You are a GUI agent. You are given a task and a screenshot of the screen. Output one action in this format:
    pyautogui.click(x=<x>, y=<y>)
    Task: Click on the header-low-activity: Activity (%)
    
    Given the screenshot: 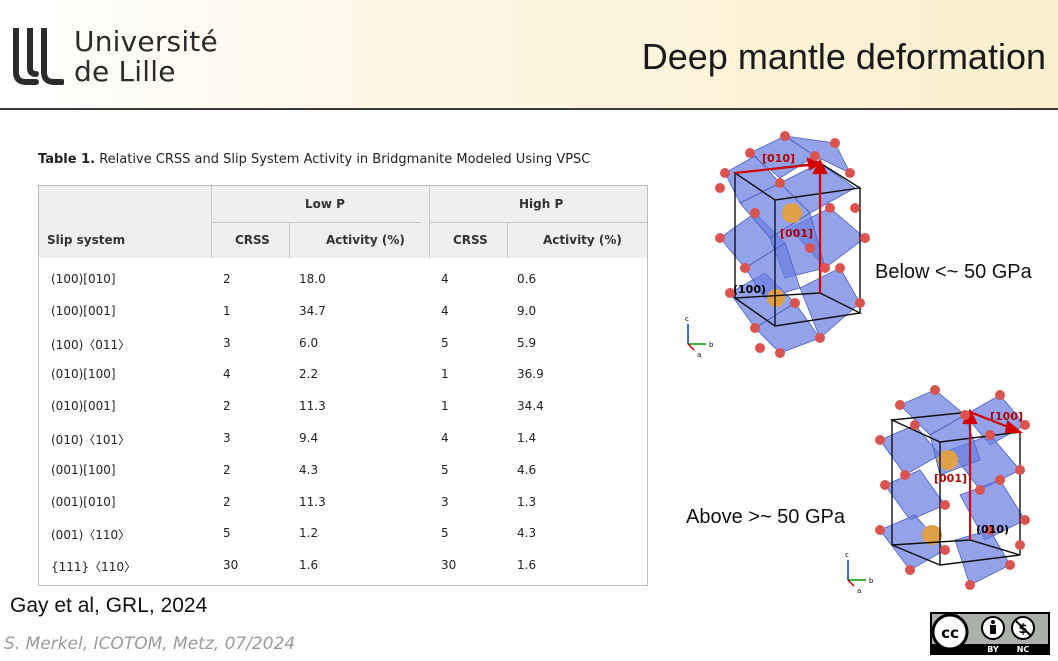 What is the action you would take?
    pyautogui.click(x=365, y=240)
    